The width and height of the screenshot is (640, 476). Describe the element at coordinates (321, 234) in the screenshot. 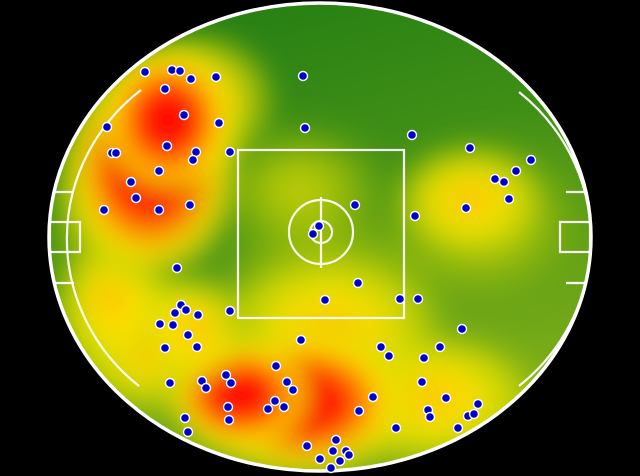

I see `centre-square` at that location.